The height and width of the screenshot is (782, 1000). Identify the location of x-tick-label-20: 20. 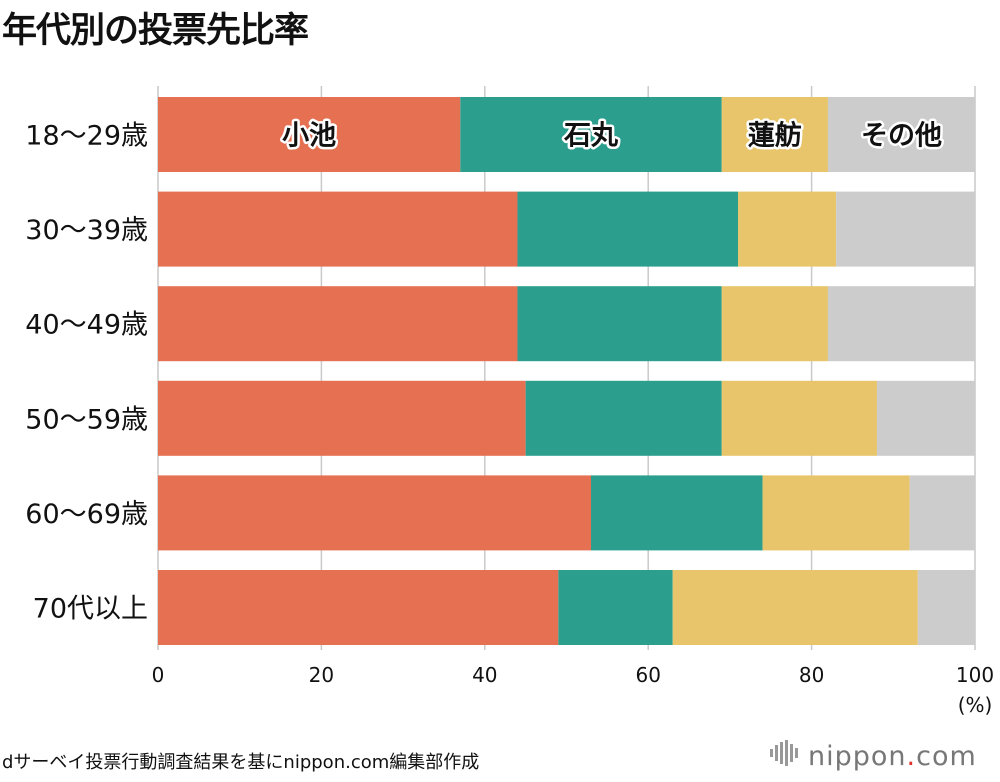
(321, 675).